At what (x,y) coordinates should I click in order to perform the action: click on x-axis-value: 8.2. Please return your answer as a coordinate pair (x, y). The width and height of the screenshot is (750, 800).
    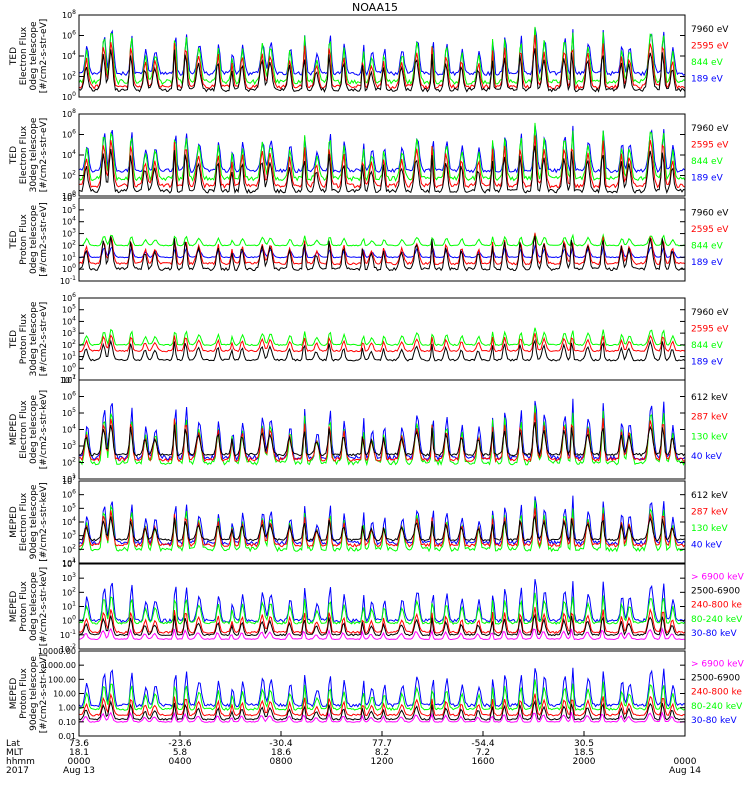
    Looking at the image, I should click on (382, 753).